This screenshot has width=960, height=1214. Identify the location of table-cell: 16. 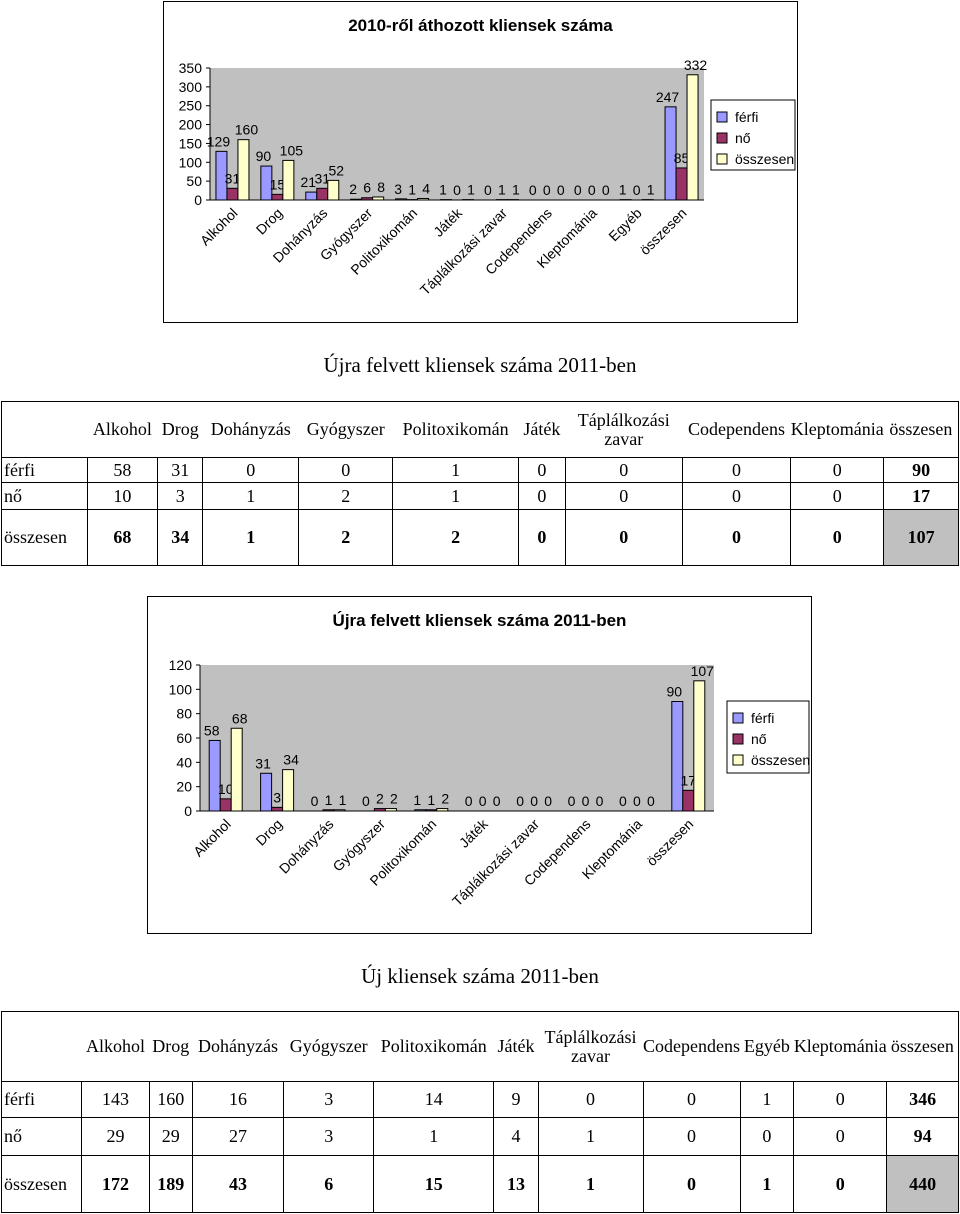
(238, 1099).